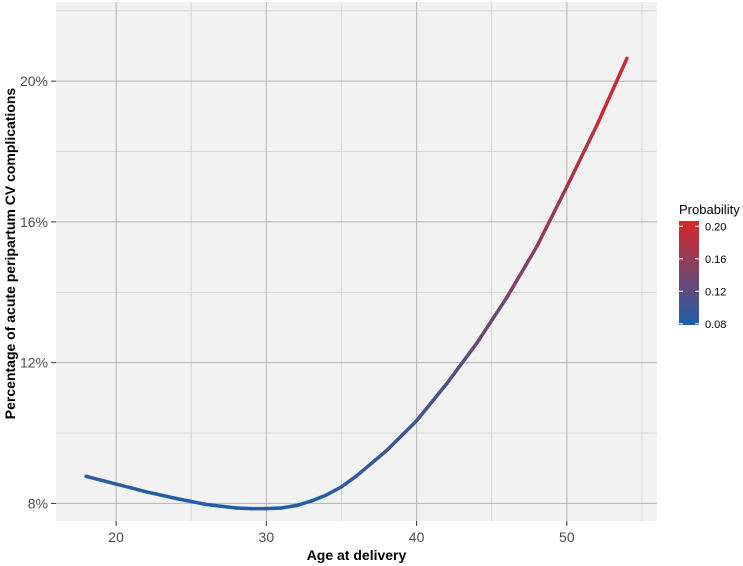  What do you see at coordinates (715, 325) in the screenshot?
I see `legend-label: 0.08` at bounding box center [715, 325].